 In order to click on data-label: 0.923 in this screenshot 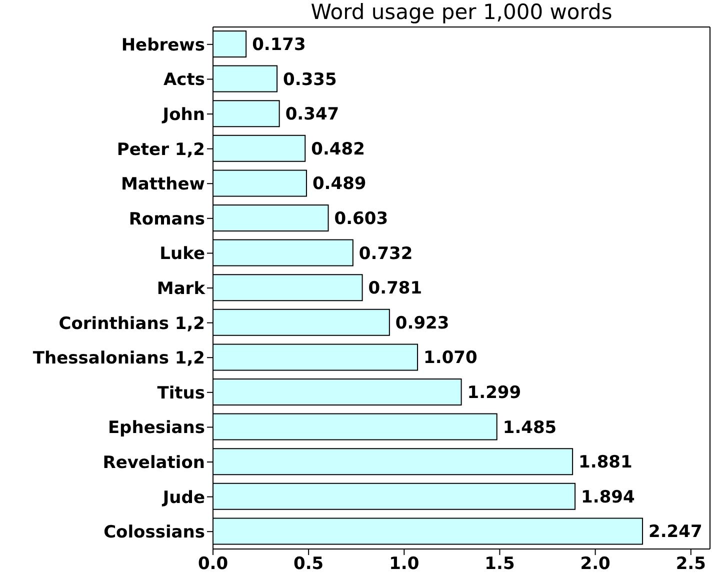, I will do `click(422, 323)`.